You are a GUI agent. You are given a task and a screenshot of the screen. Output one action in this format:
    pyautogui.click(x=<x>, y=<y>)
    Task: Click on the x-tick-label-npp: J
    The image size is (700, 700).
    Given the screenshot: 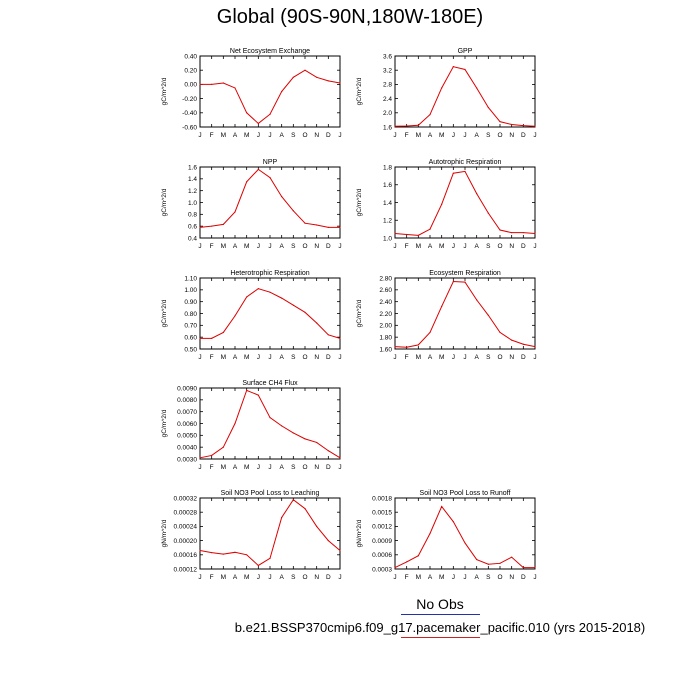 What is the action you would take?
    pyautogui.click(x=339, y=246)
    